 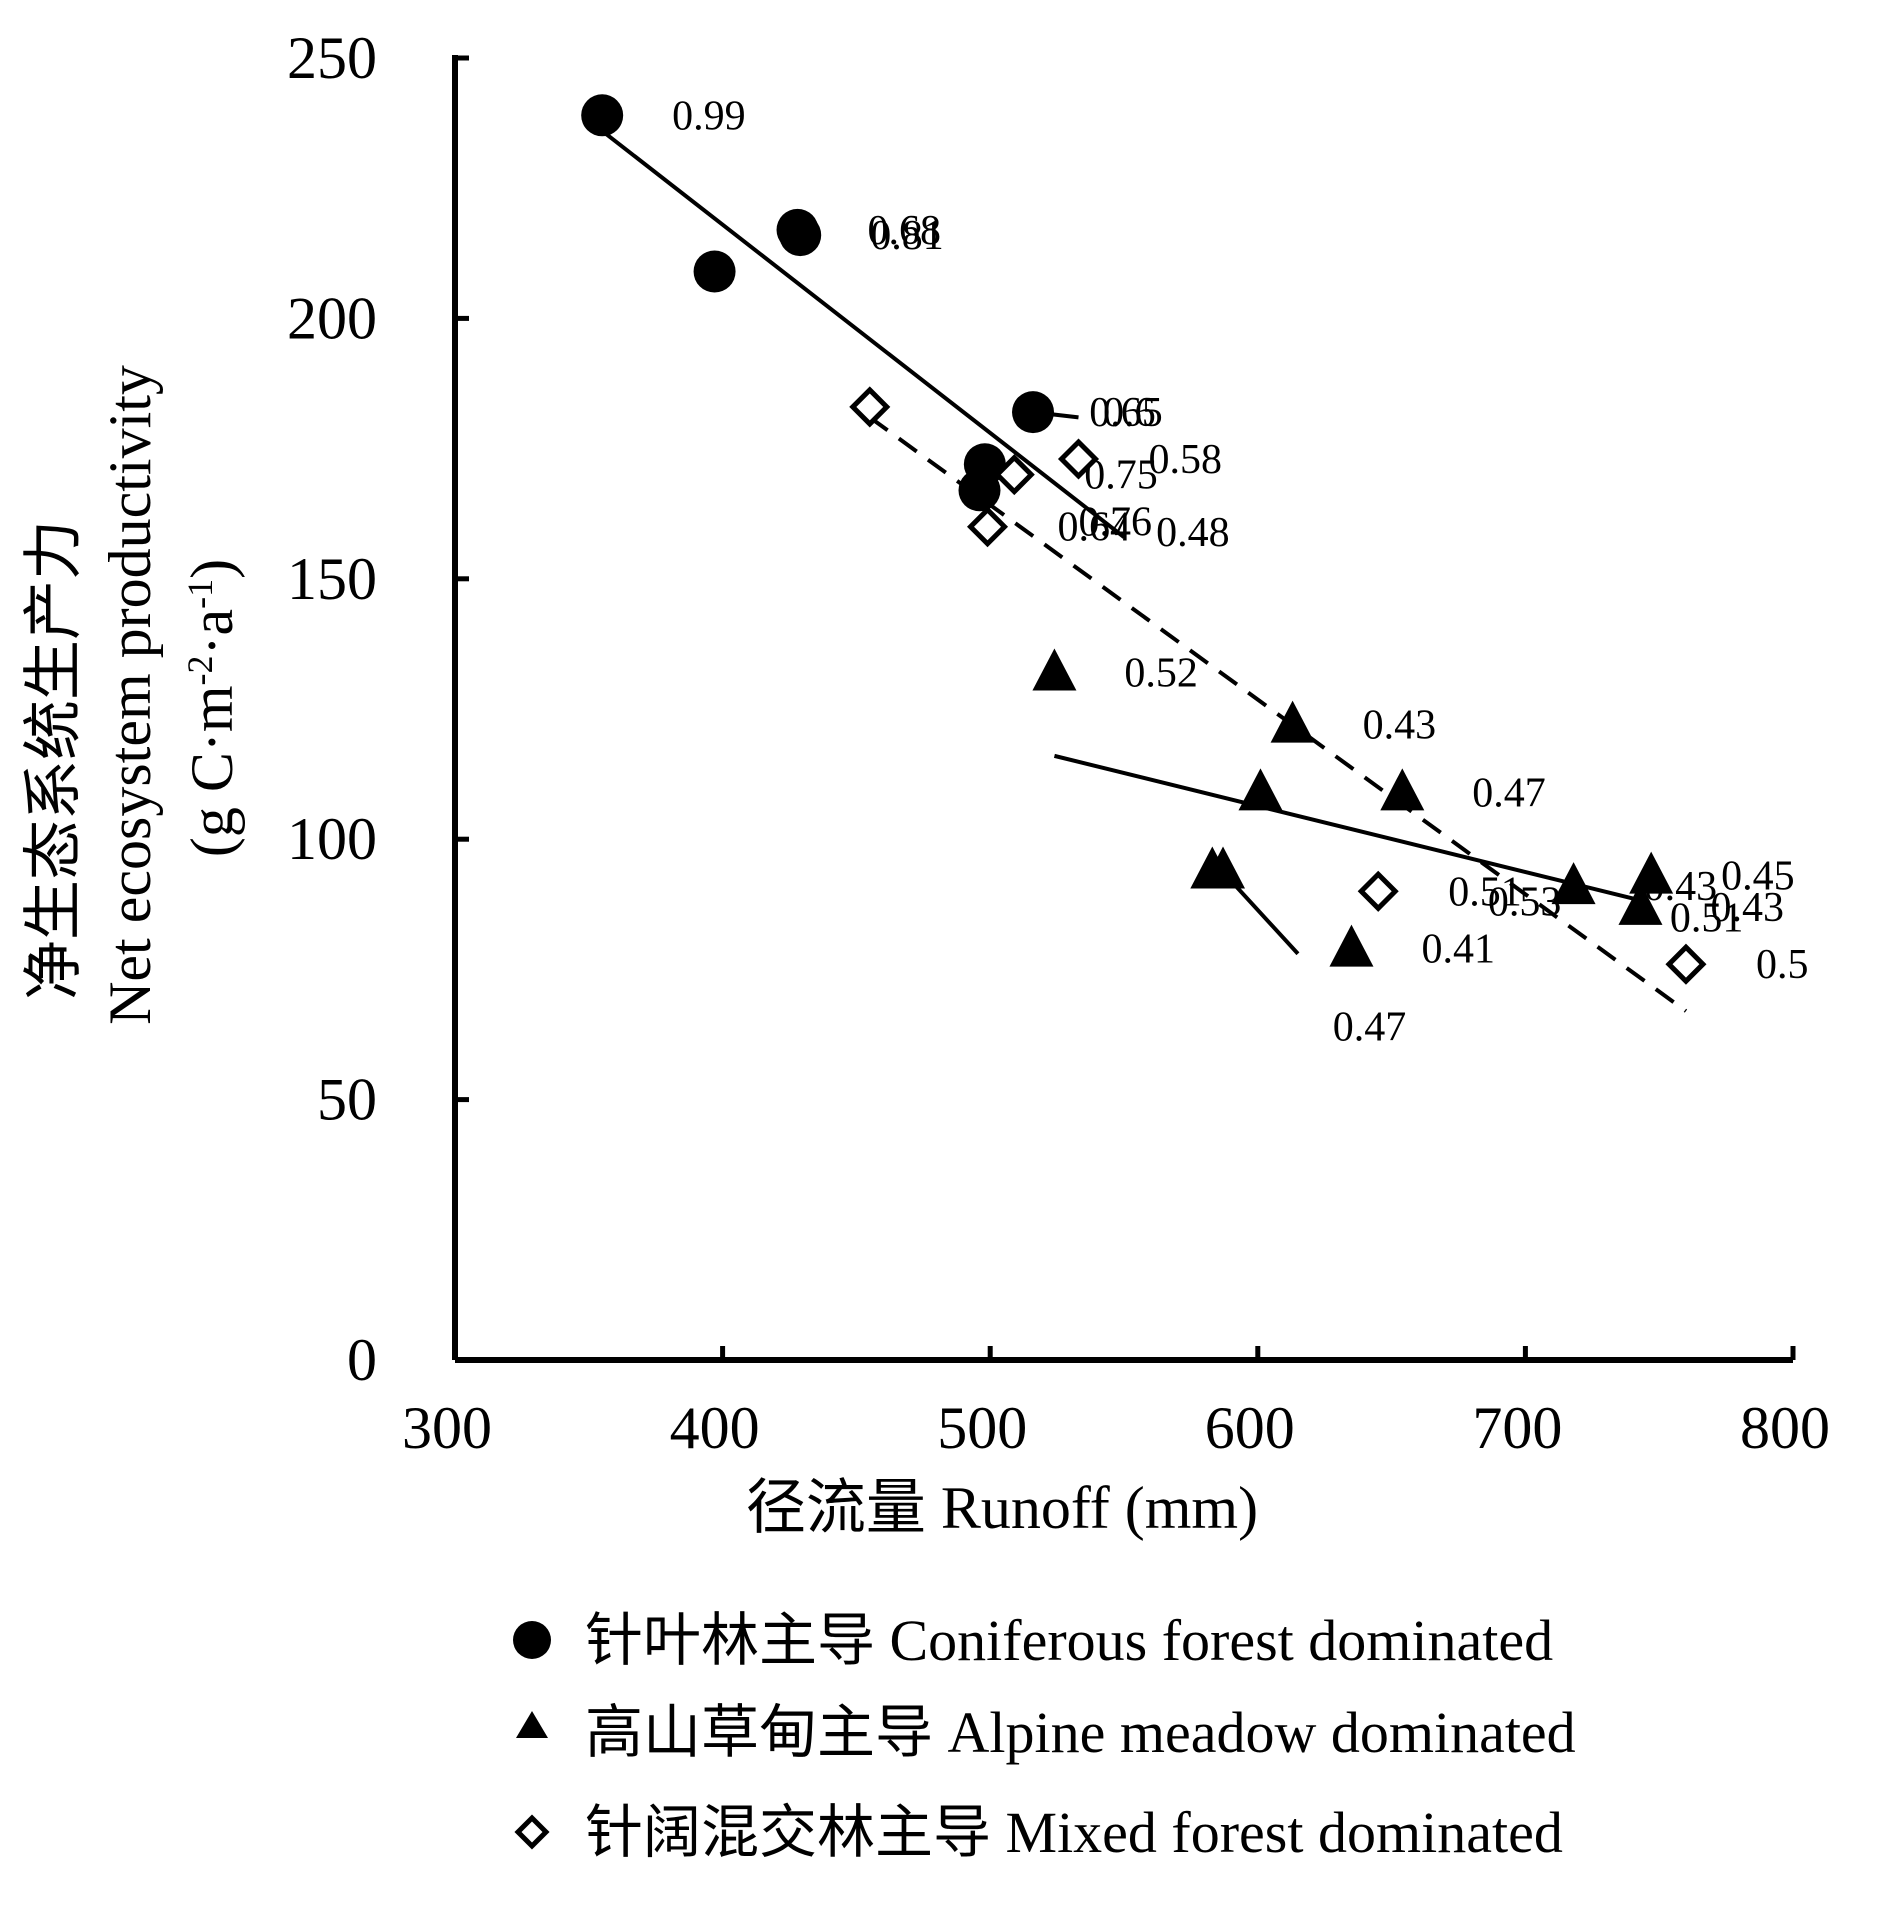 I want to click on legend-label-coniferous: 针叶林主导 Coniferous forest dominated, so click(x=1069, y=1640).